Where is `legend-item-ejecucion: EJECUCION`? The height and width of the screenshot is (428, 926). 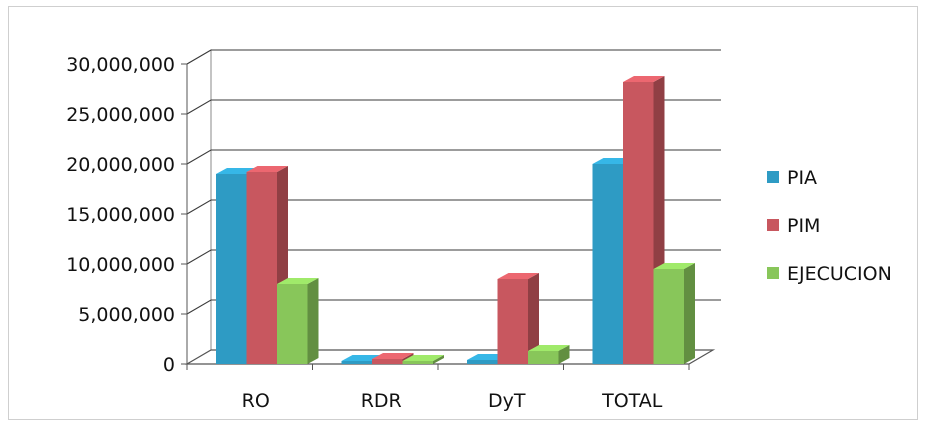
legend-item-ejecucion: EJECUCION is located at coordinates (829, 274).